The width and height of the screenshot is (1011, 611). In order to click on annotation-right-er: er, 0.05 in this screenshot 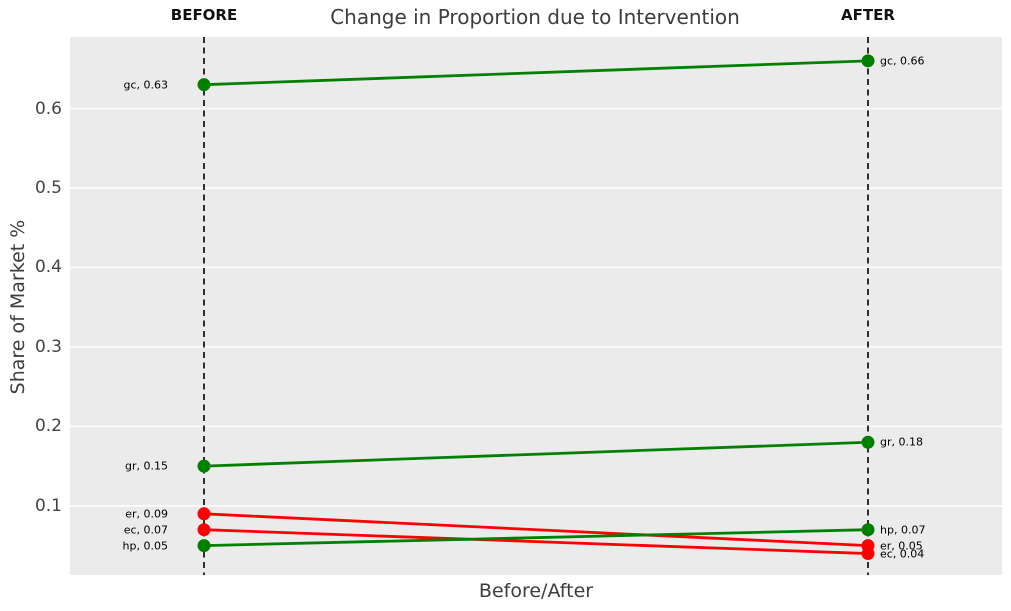, I will do `click(901, 546)`.